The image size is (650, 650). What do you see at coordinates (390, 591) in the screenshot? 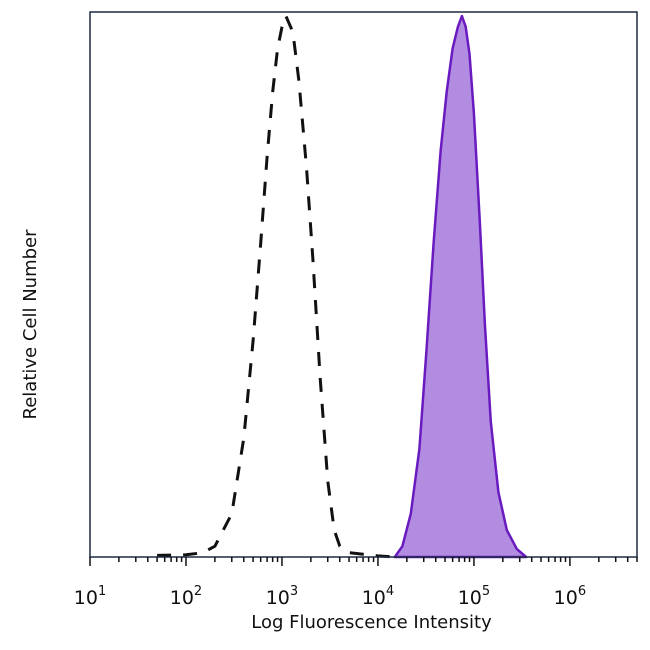
I see `x-tick-label-exponent: 4` at bounding box center [390, 591].